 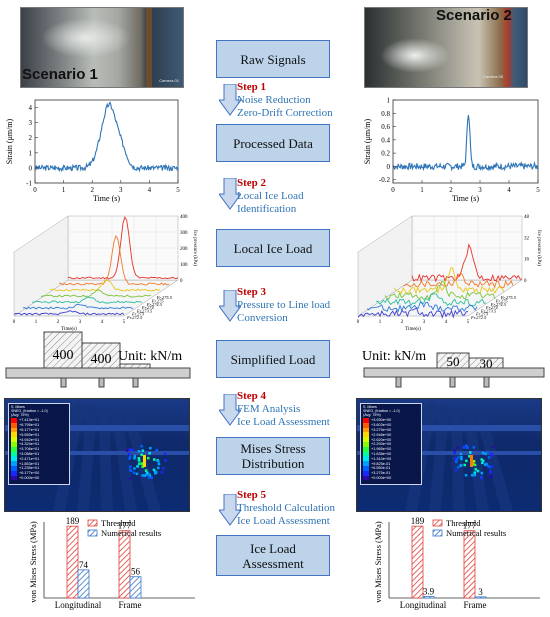 What do you see at coordinates (125, 526) in the screenshot?
I see `bar-value-label: 177` at bounding box center [125, 526].